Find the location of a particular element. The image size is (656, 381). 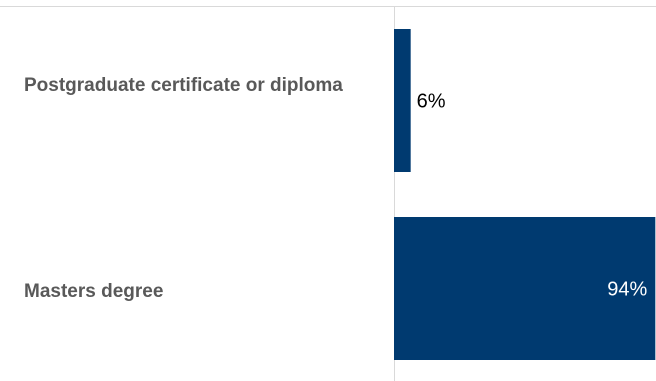

category-label-masters: Masters degree is located at coordinates (189, 291).